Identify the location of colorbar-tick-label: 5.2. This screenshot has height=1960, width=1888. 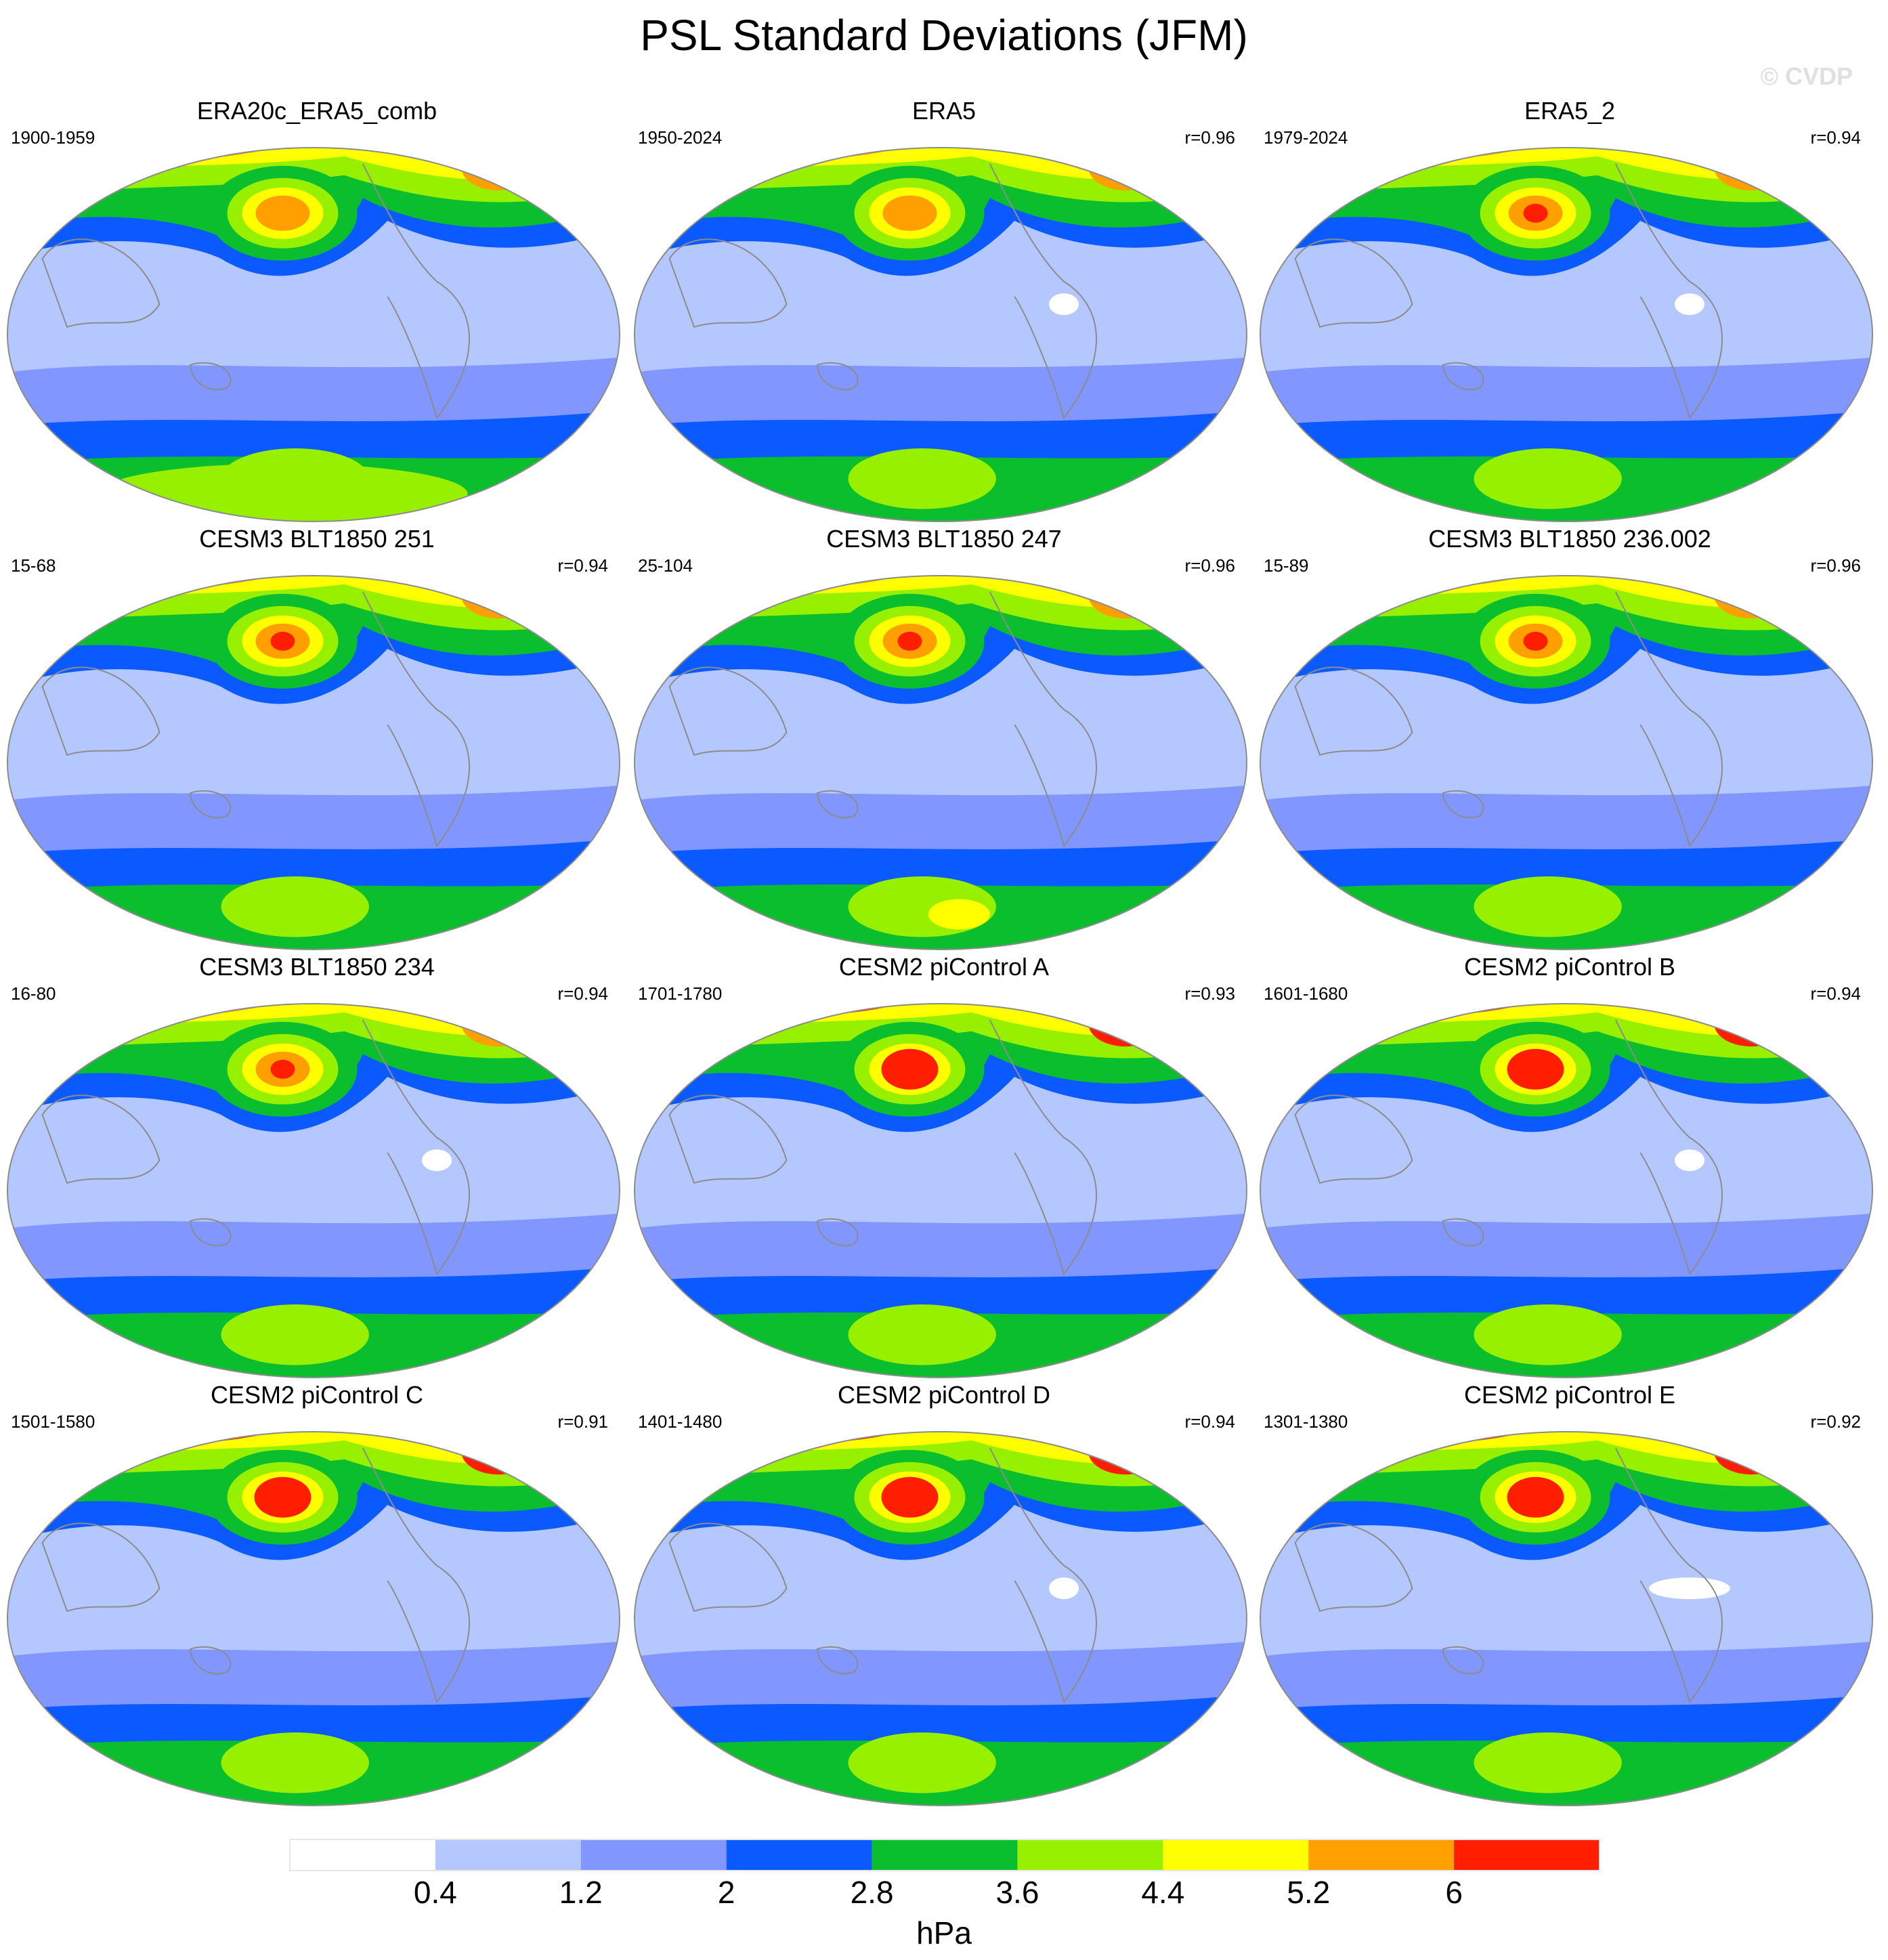
(1308, 1892).